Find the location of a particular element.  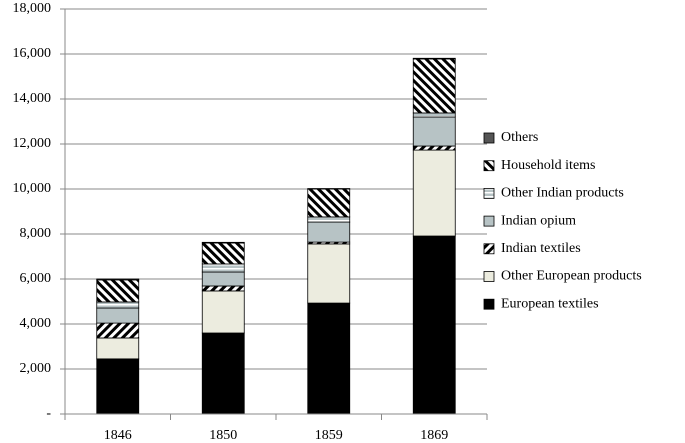

y-tick-label: 2,000 is located at coordinates (36, 368).